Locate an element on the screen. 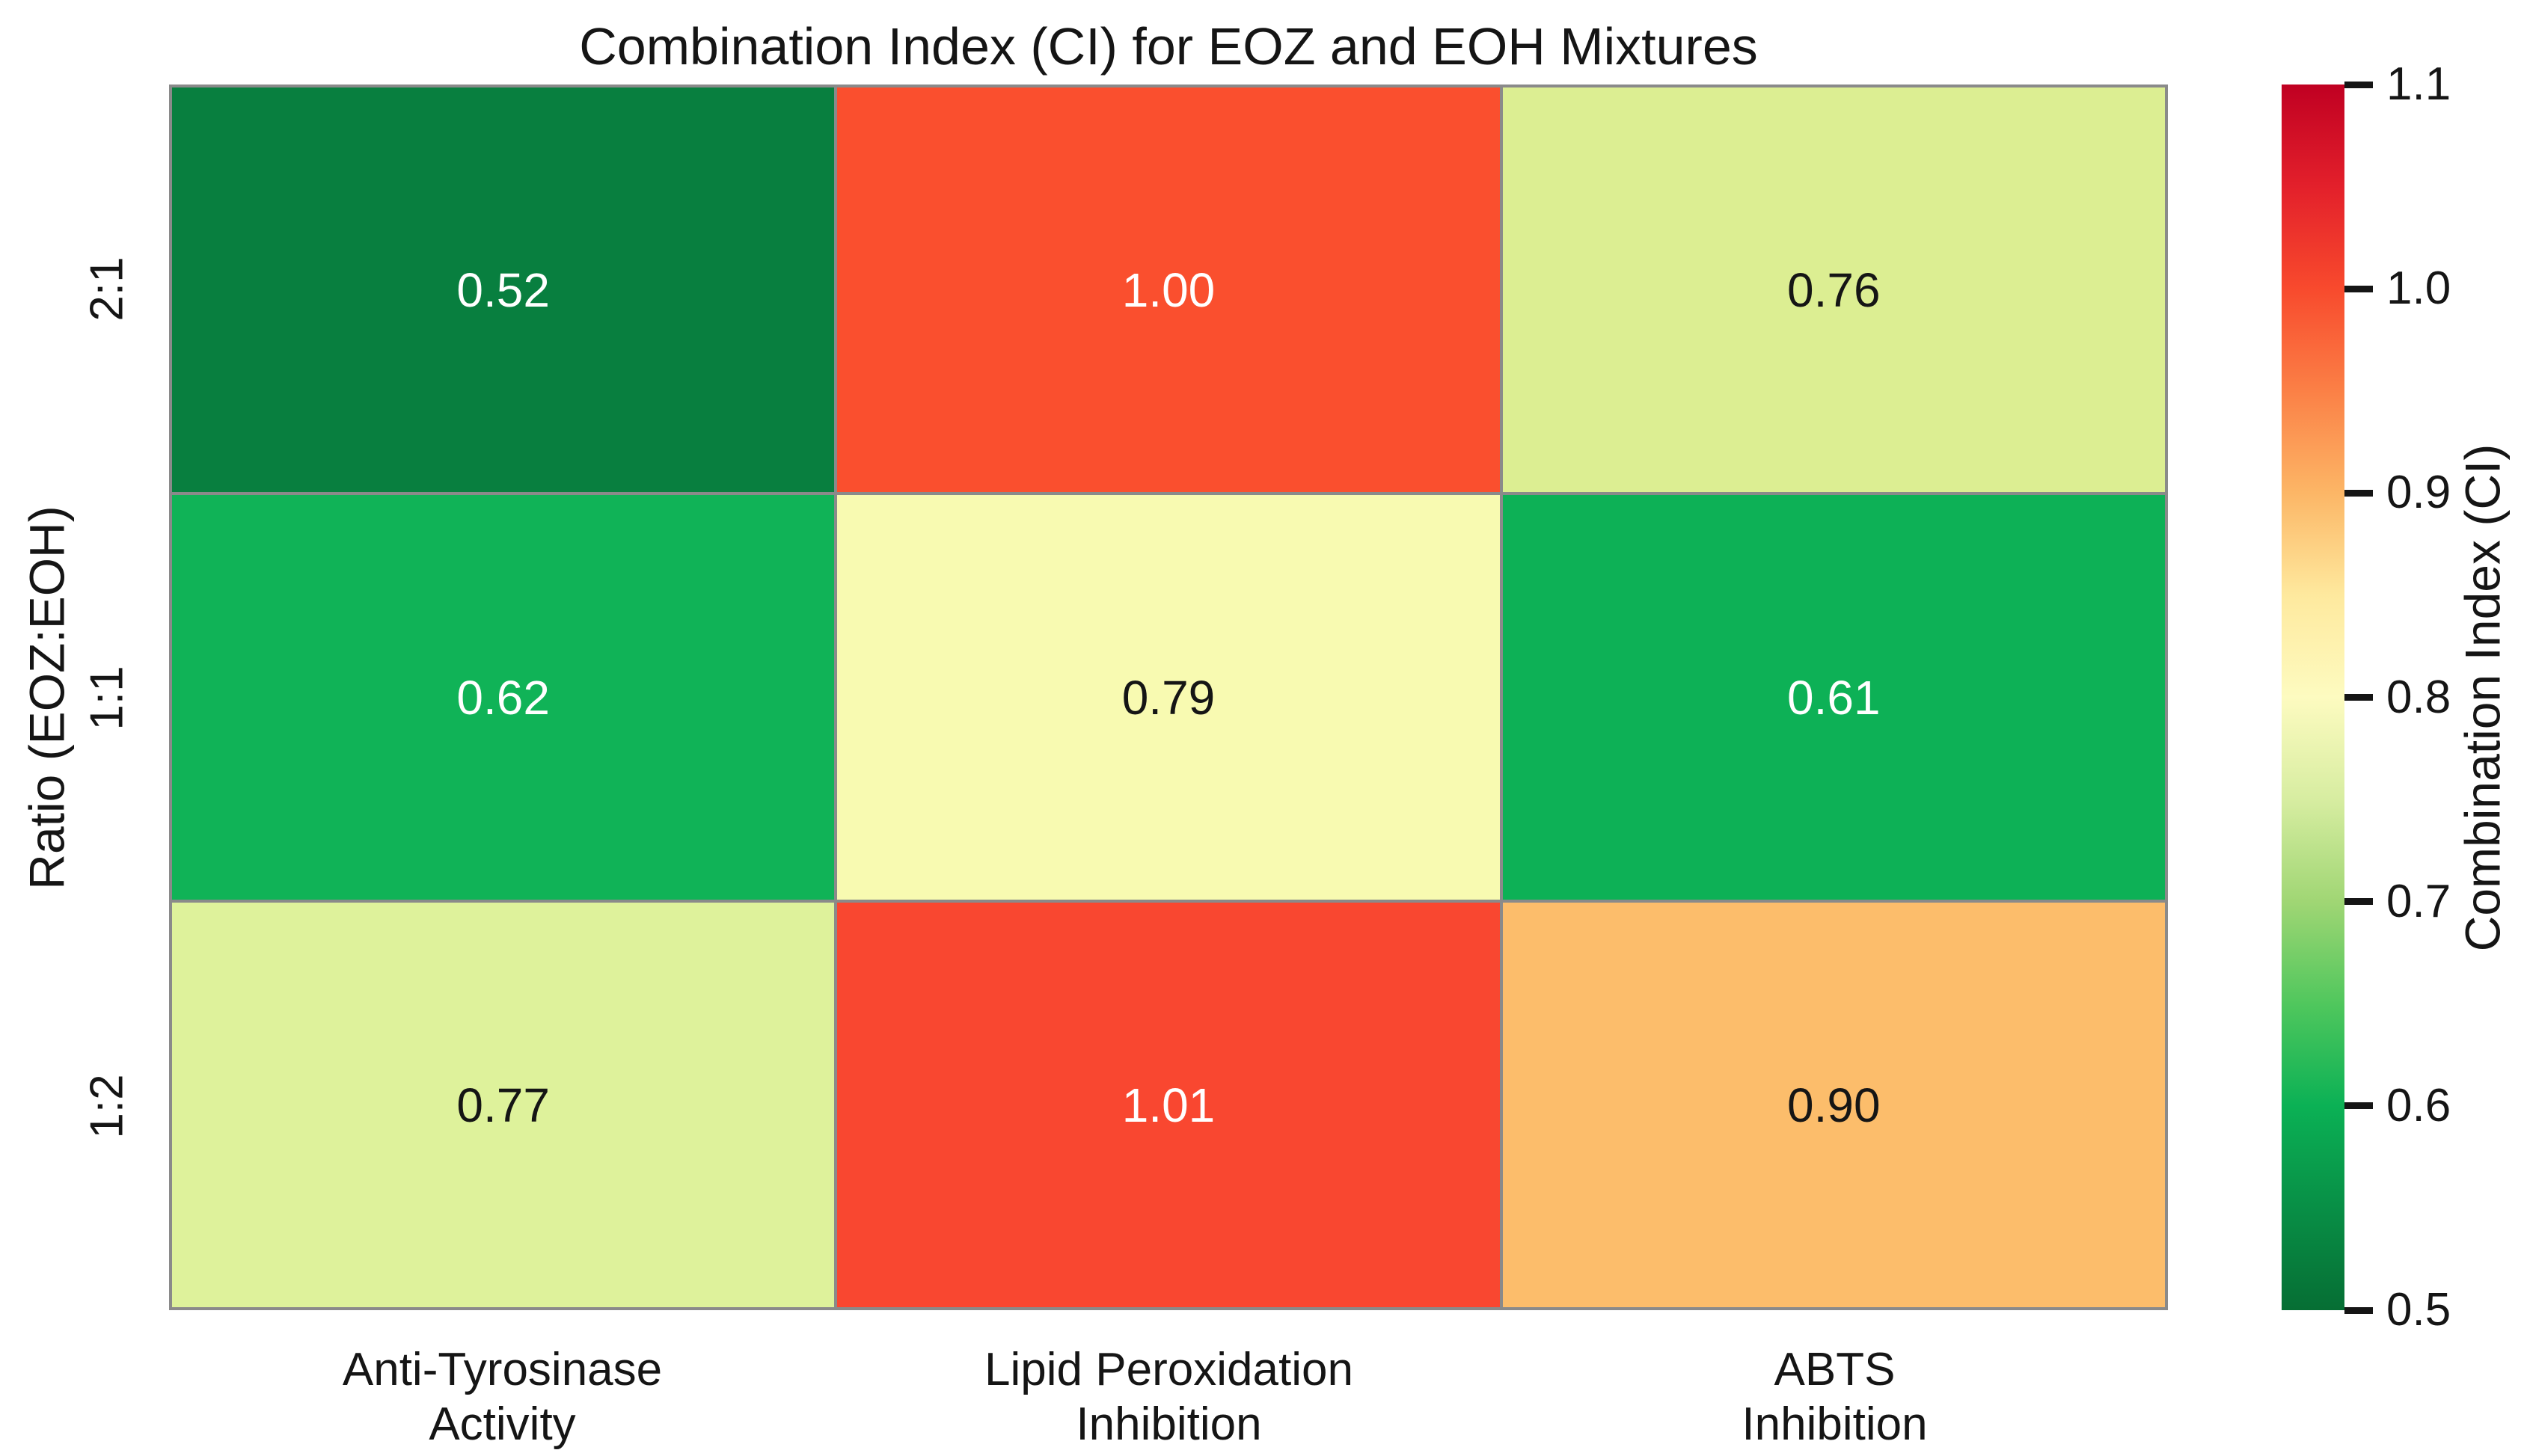 Image resolution: width=2524 pixels, height=1456 pixels. heatmap-cell-1-2-lipid-peroxidation: 1.01 is located at coordinates (1168, 1105).